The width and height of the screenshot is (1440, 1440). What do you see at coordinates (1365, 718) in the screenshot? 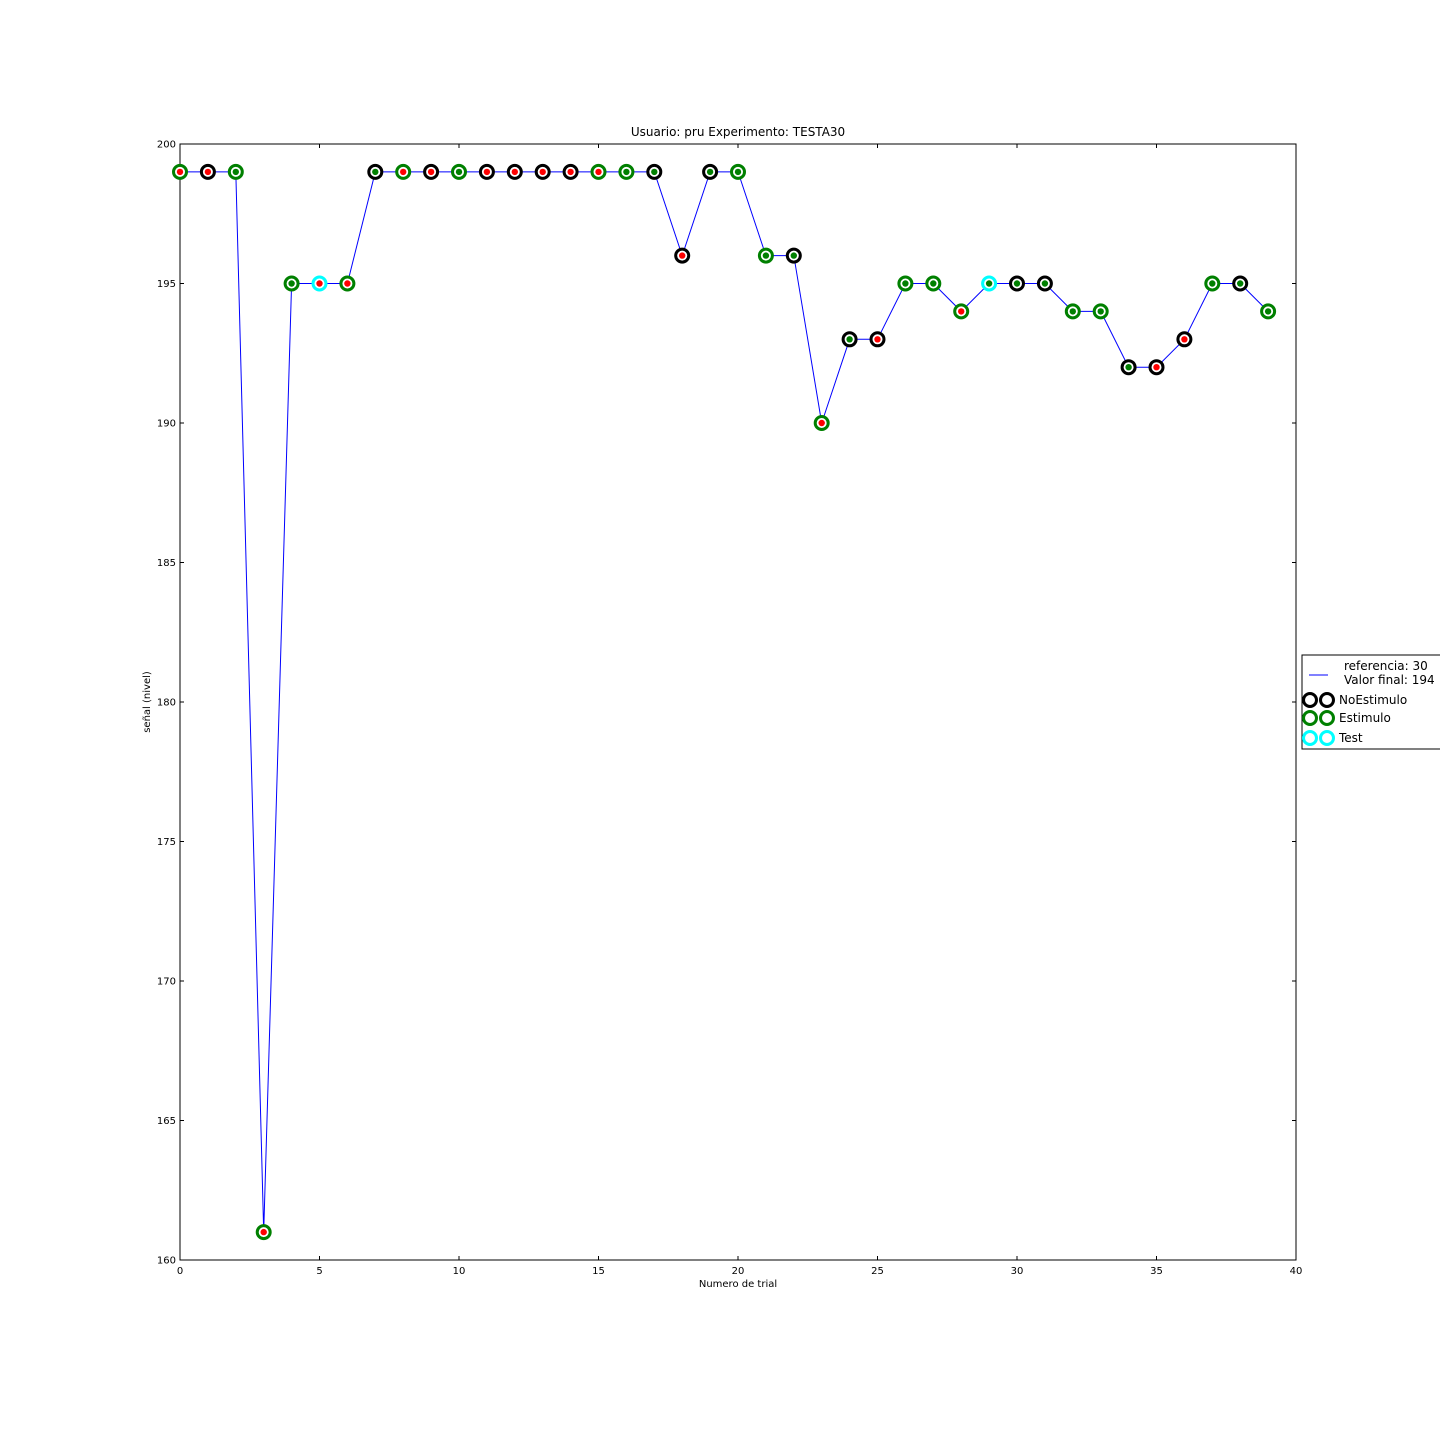
I see `legend-label-estimulo: Estimulo` at bounding box center [1365, 718].